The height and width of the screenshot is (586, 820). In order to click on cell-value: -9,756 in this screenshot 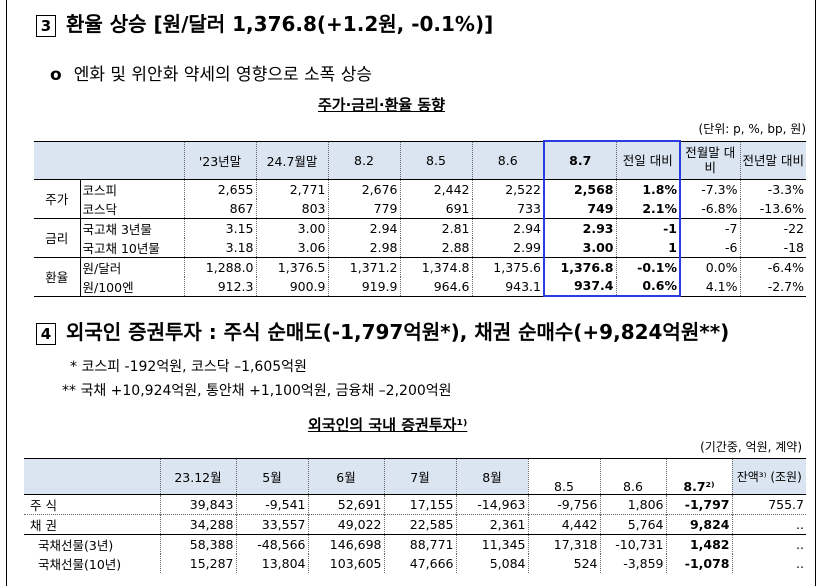, I will do `click(563, 504)`.